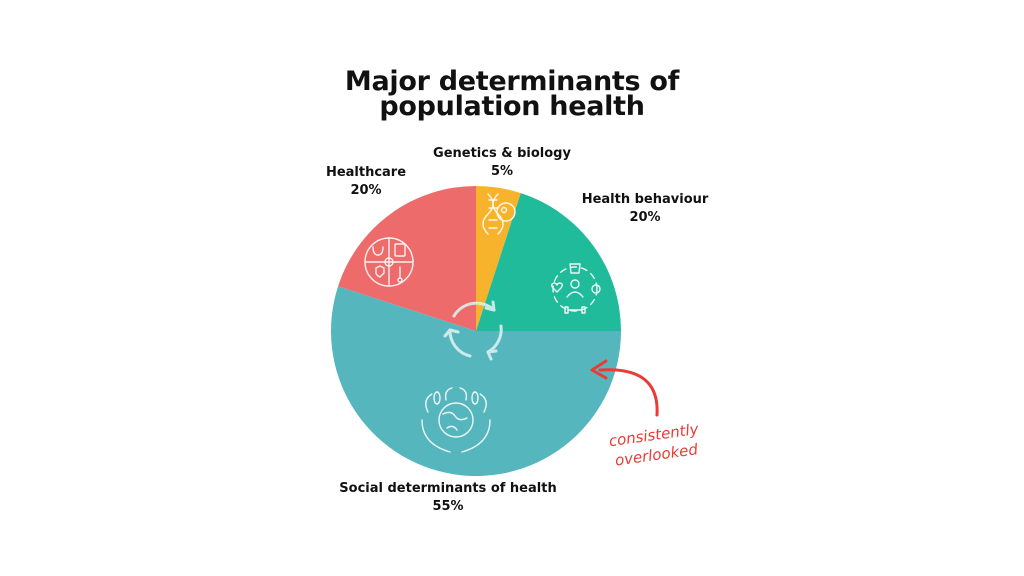  I want to click on pie-slice-healthcare, so click(407, 258).